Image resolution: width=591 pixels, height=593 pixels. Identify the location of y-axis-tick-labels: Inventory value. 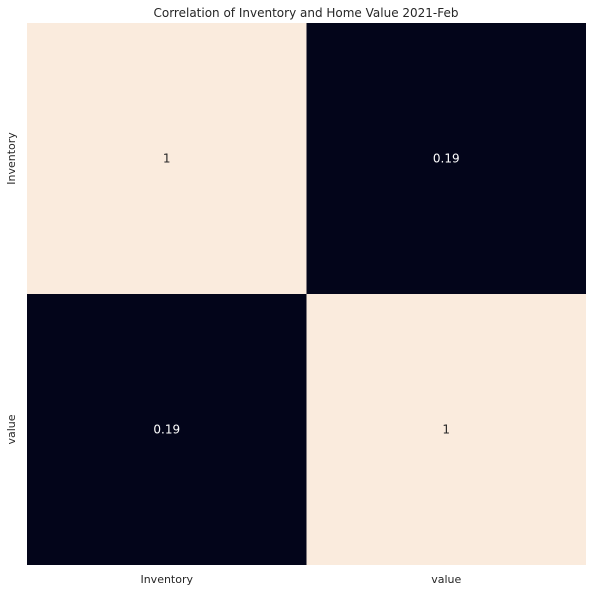
(11, 288).